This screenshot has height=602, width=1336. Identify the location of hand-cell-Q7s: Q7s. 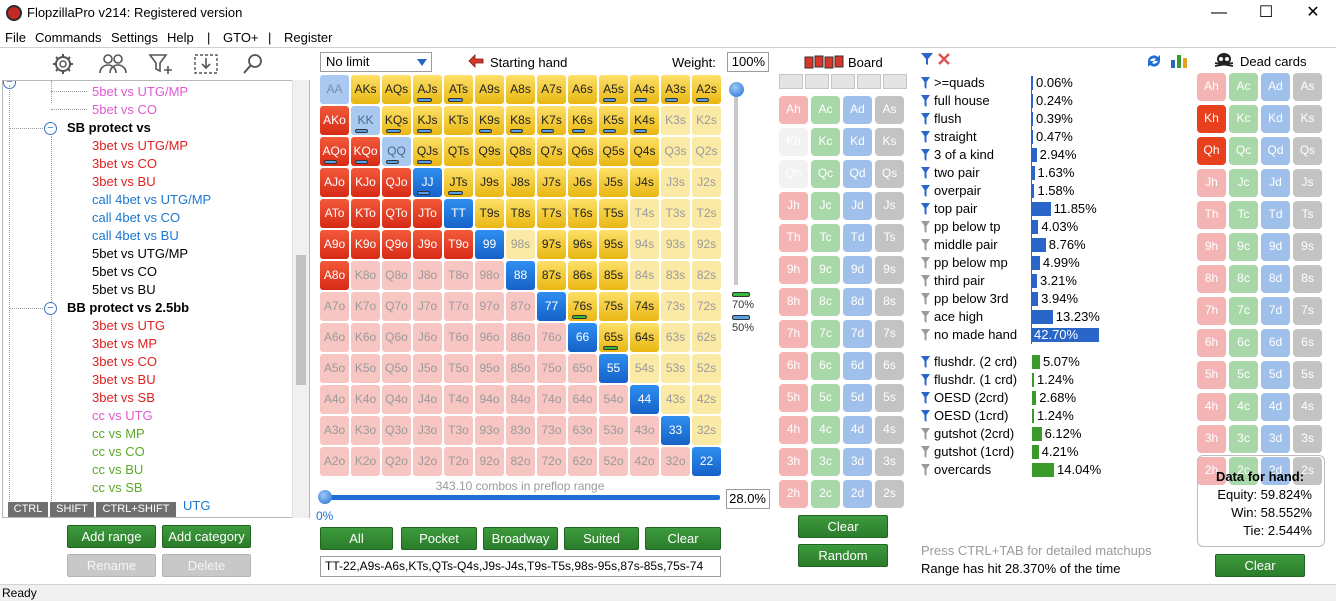
(551, 151).